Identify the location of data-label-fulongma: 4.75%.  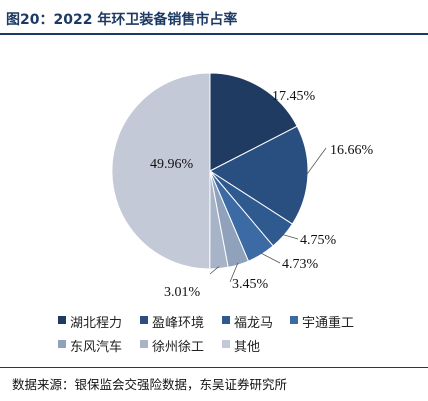
(318, 240).